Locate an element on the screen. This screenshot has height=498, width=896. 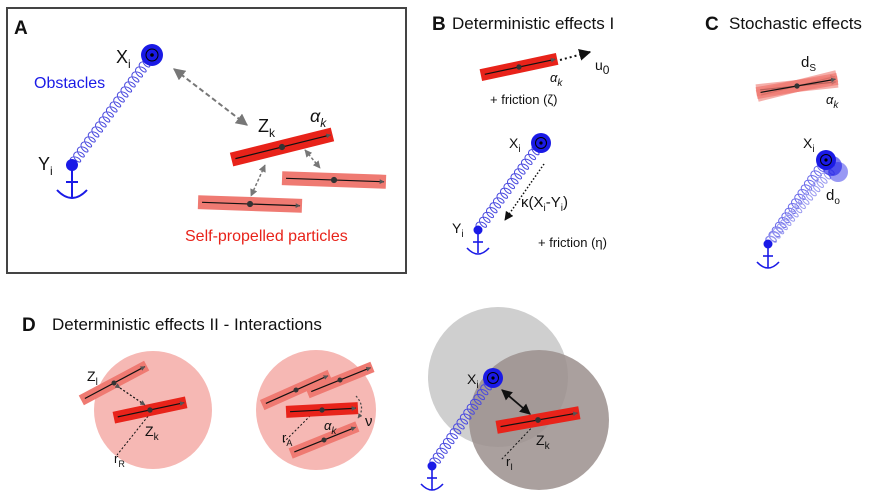
label-nu: ν is located at coordinates (369, 421).